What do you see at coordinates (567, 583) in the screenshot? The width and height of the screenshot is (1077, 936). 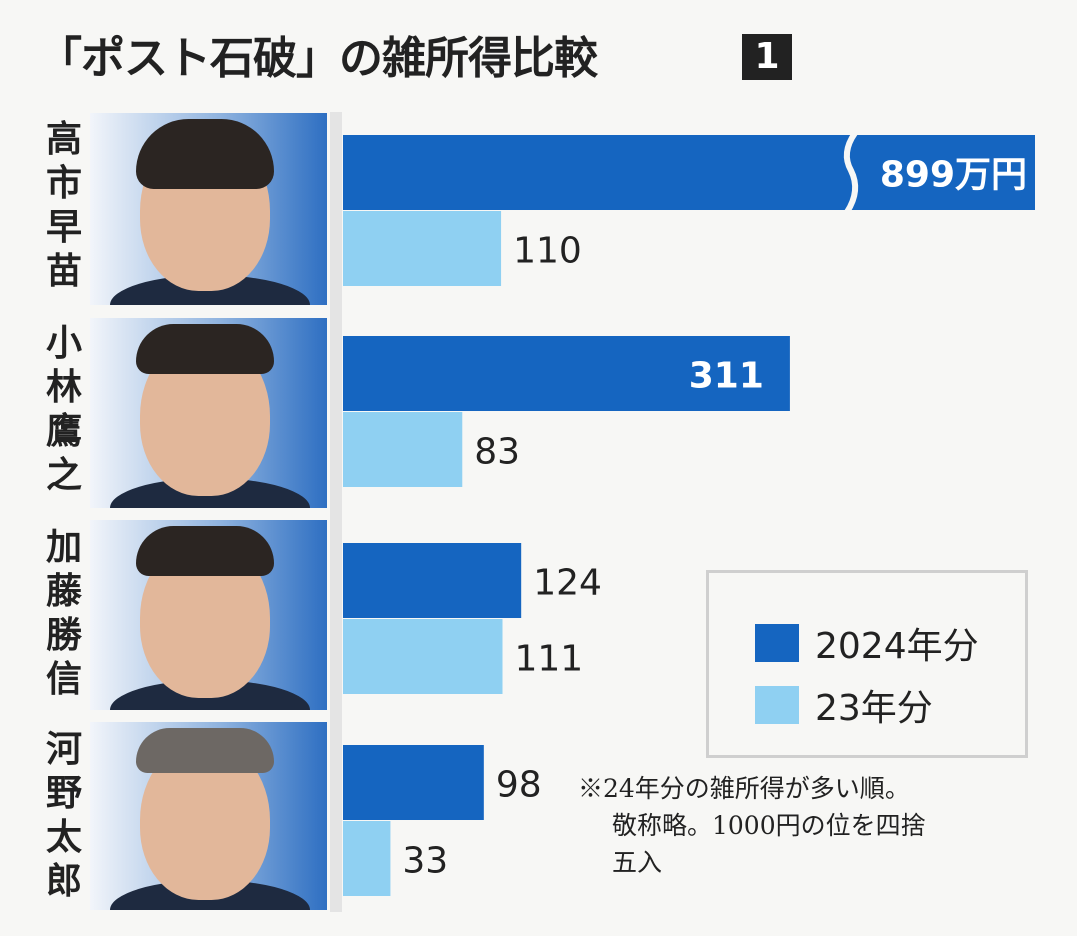 I see `data-label: 124` at bounding box center [567, 583].